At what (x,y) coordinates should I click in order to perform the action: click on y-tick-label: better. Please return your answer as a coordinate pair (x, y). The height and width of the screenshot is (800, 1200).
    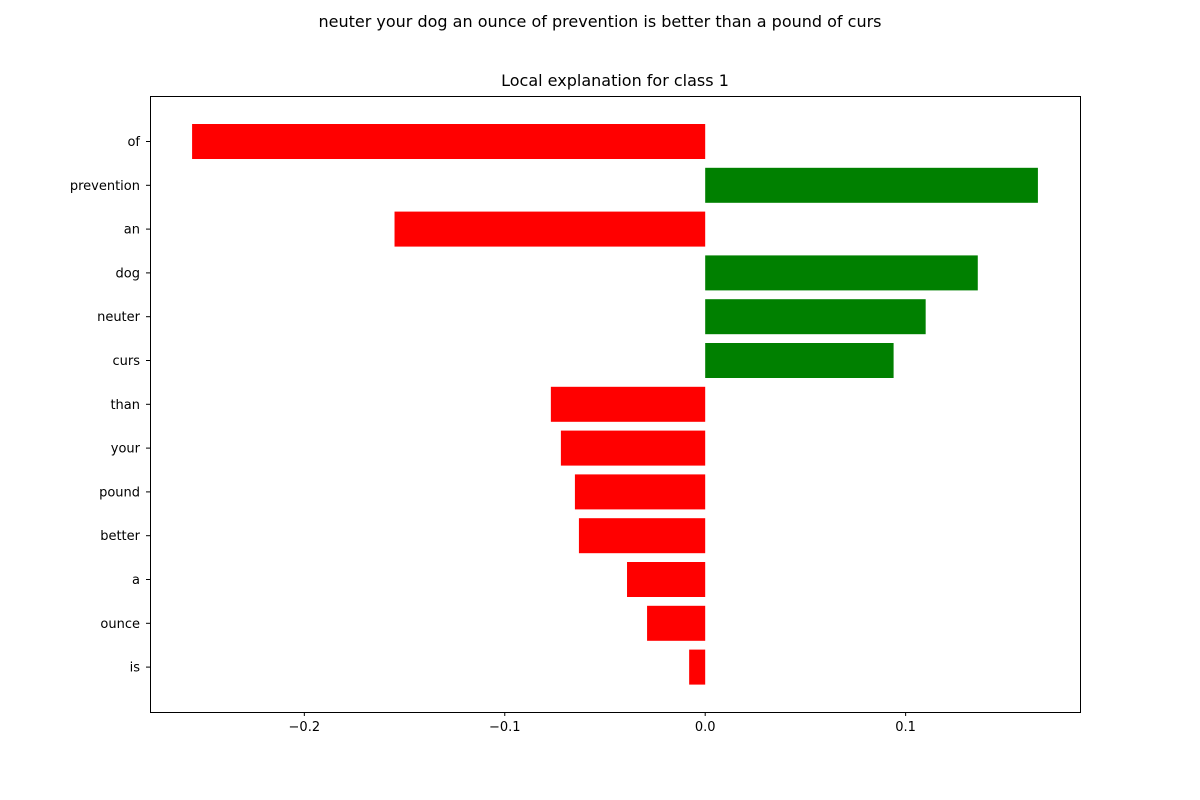
    Looking at the image, I should click on (120, 536).